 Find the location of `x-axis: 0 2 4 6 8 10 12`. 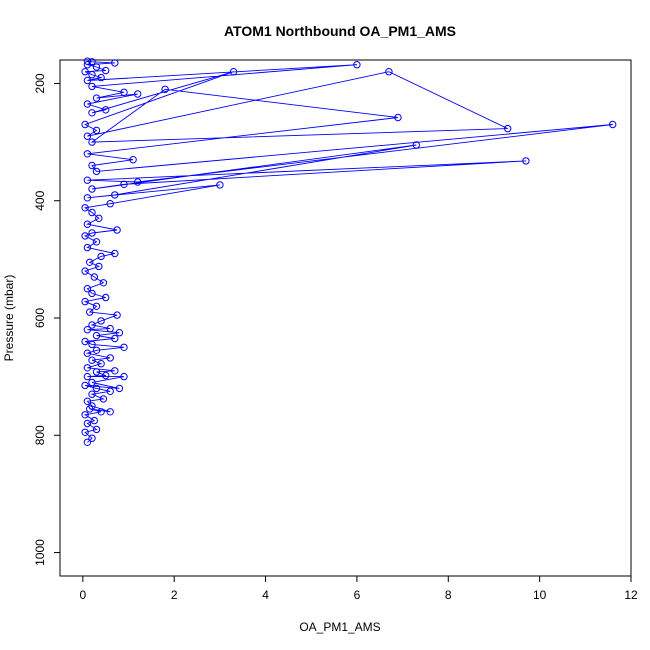

x-axis: 0 2 4 6 8 10 12 is located at coordinates (358, 589).